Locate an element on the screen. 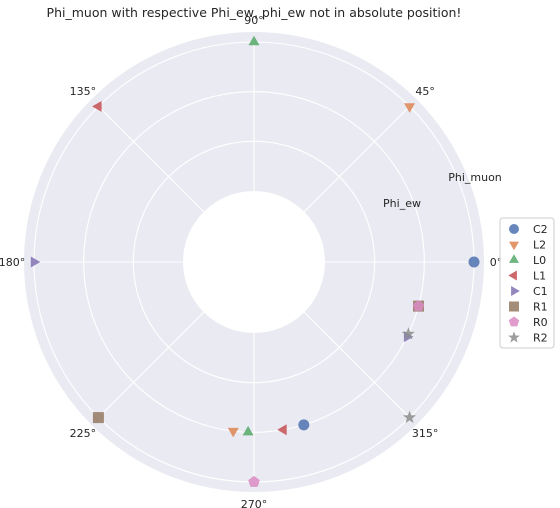 The image size is (560, 508). legend-marker-c2 is located at coordinates (514, 229).